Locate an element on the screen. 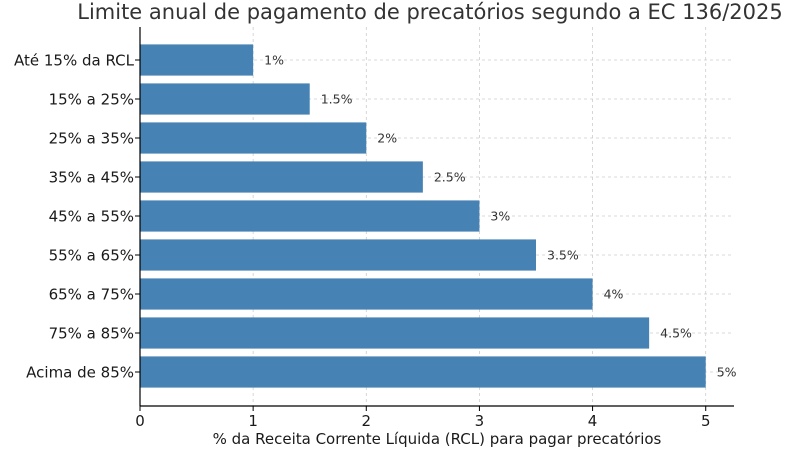  data-label: 2.5% is located at coordinates (450, 177).